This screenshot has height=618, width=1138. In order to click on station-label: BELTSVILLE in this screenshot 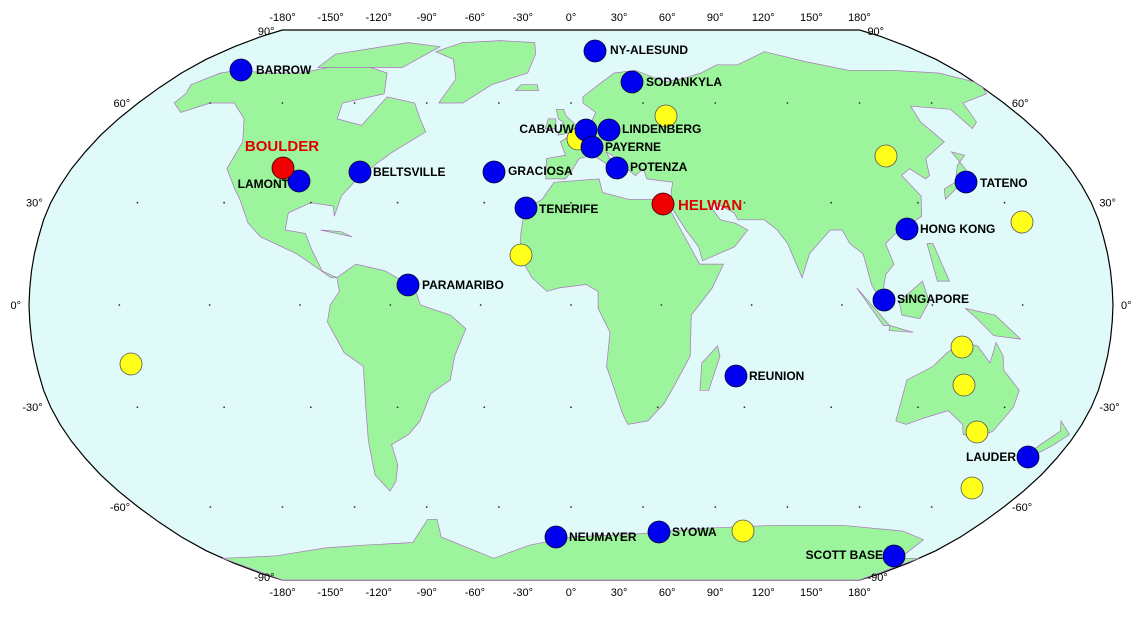, I will do `click(409, 172)`.